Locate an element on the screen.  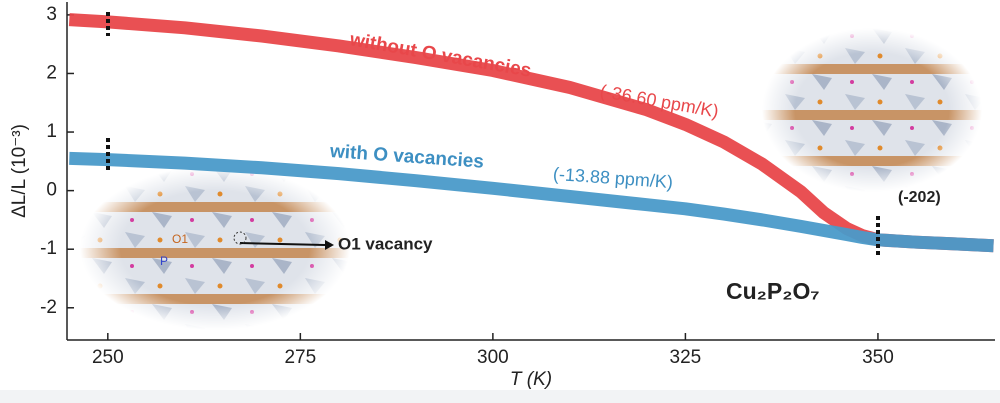
compound-label: Cu₂P₂O₇ is located at coordinates (773, 291).